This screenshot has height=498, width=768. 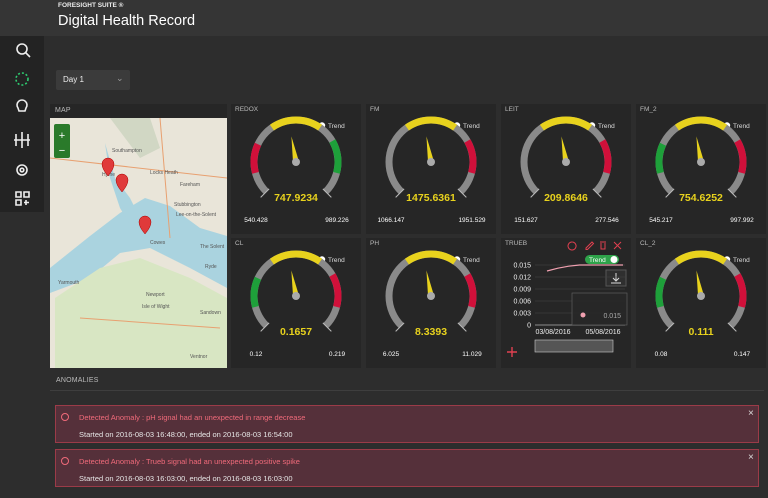 I want to click on icon-zoom, so click(x=22, y=49).